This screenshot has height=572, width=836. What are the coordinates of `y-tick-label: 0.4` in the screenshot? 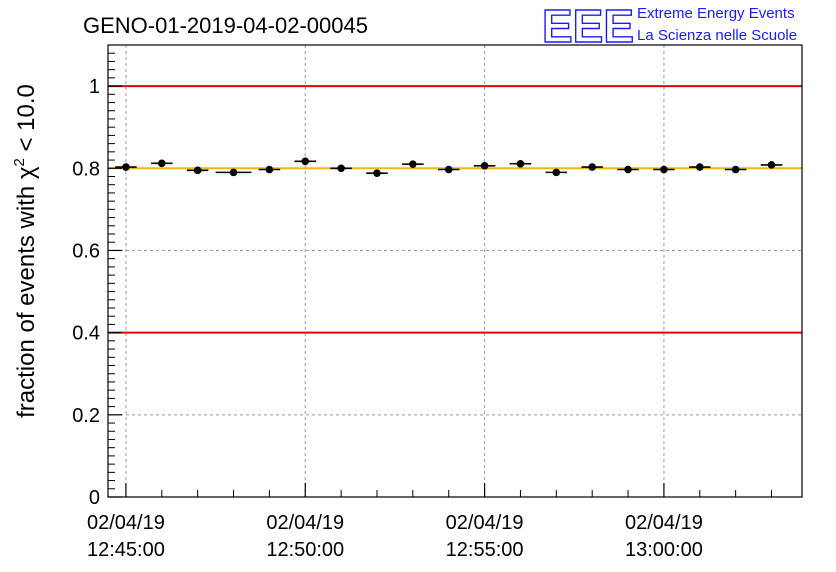 It's located at (86, 334).